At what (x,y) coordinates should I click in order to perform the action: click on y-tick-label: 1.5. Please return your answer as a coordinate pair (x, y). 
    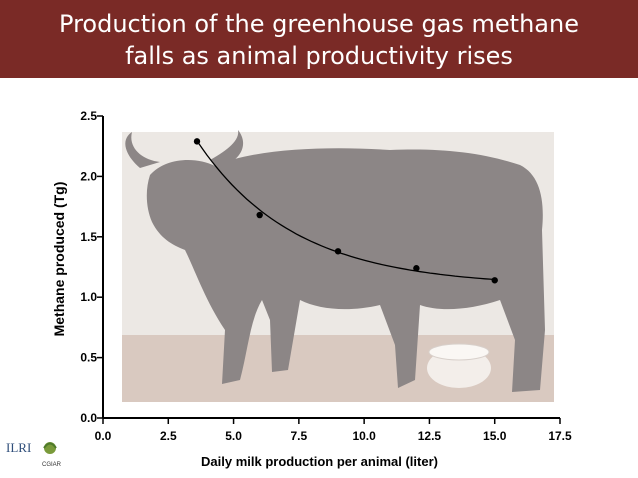
    Looking at the image, I should click on (88, 237).